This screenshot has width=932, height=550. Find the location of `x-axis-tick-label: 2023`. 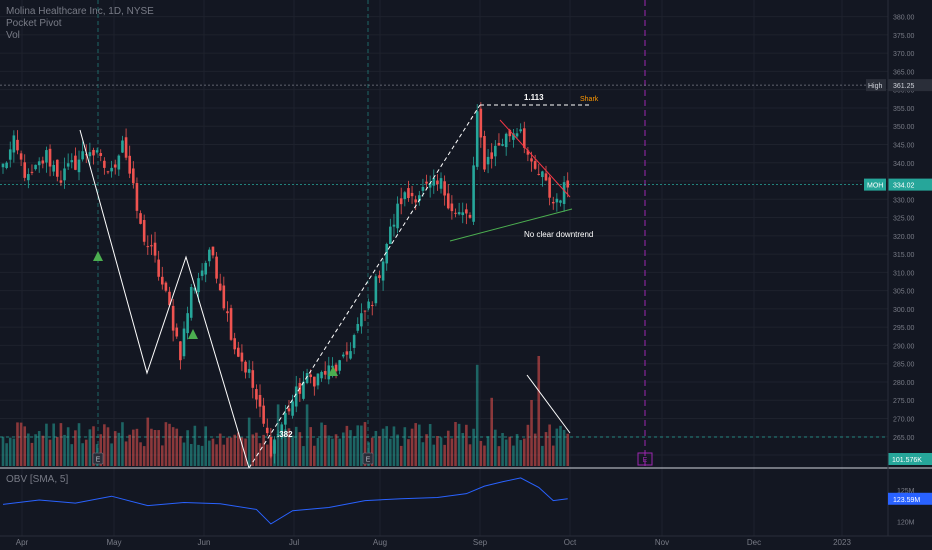

x-axis-tick-label: 2023 is located at coordinates (842, 542).